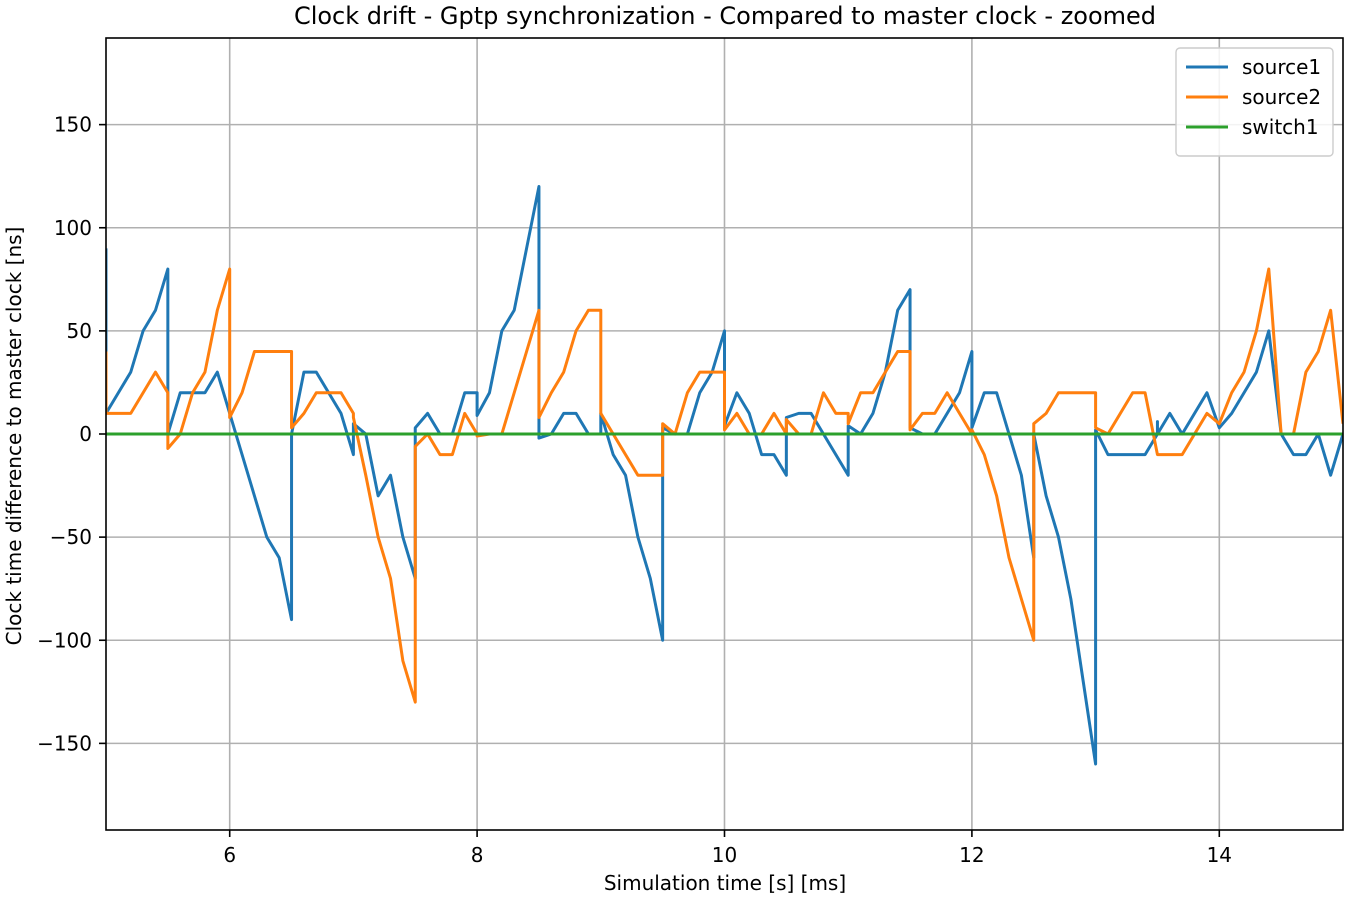  I want to click on y-tick-label: −100, so click(64, 640).